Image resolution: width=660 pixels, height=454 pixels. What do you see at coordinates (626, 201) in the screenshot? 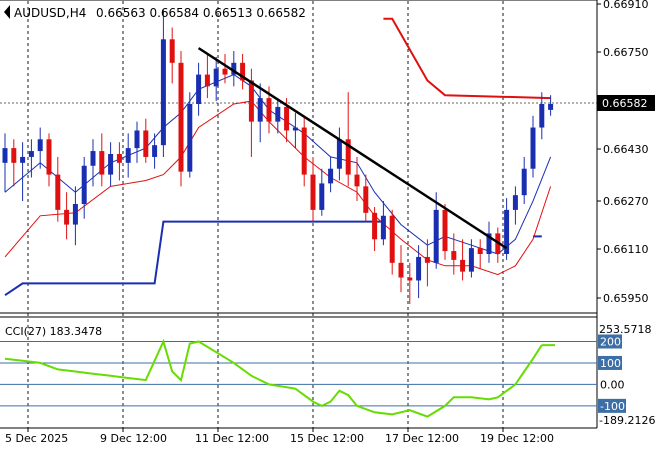
I see `price-axis-label: 0.66270` at bounding box center [626, 201].